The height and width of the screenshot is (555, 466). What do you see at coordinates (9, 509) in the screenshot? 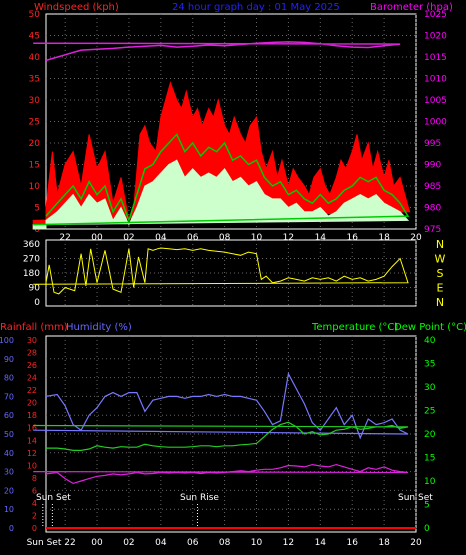
I see `humidity-ytick-label: 10` at bounding box center [9, 509].